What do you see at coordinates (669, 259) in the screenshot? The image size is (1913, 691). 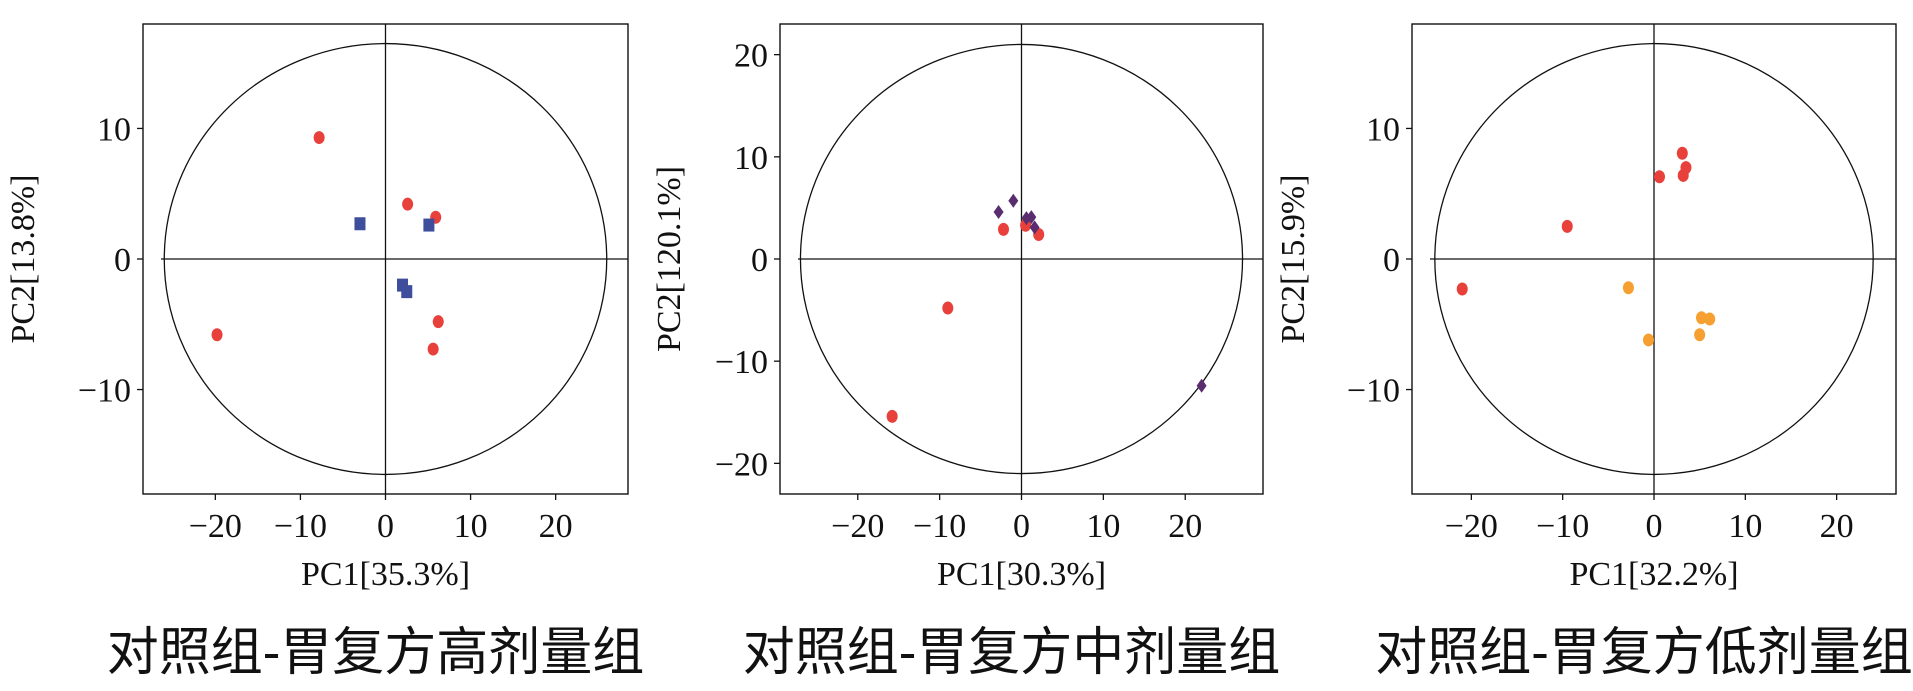 I see `y-axis-label: PC2[120.1%]` at bounding box center [669, 259].